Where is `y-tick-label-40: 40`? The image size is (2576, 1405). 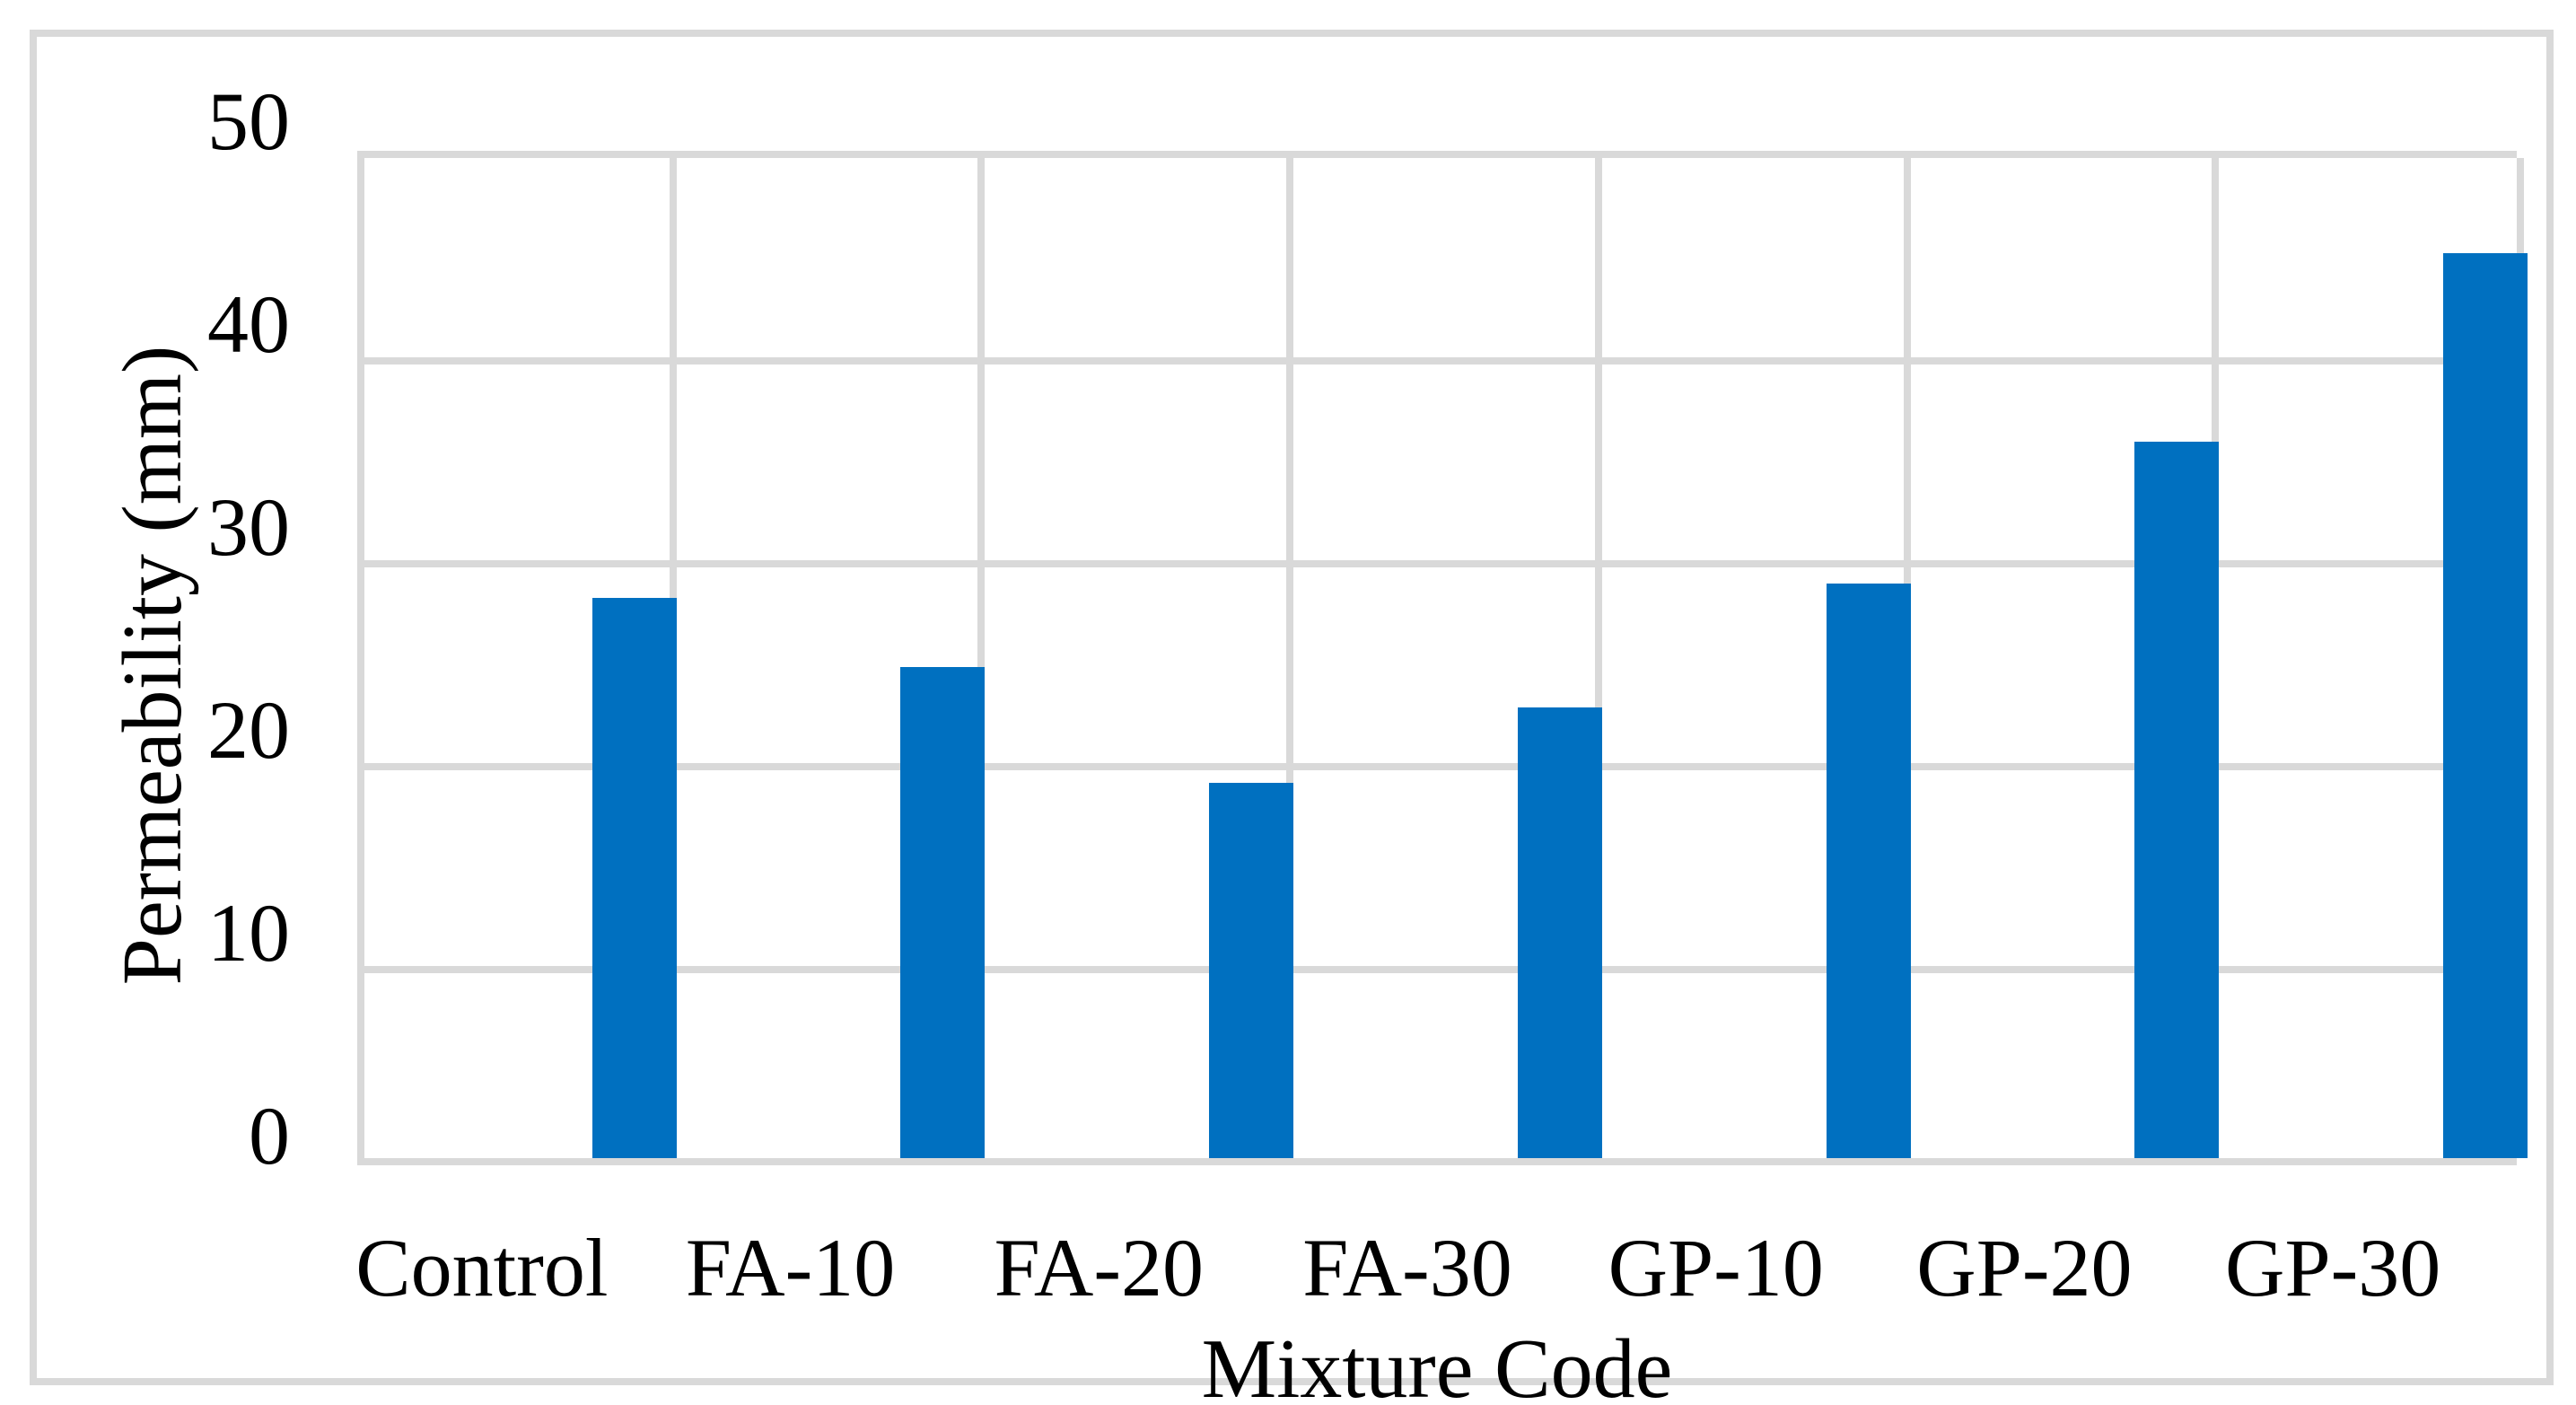
y-tick-label-40: 40 is located at coordinates (248, 324).